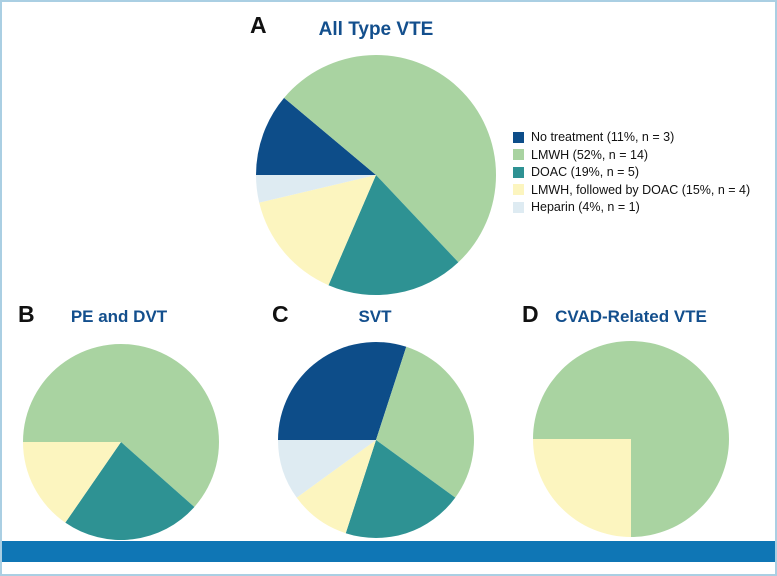  I want to click on pie-chart-all-type-vte, so click(376, 175).